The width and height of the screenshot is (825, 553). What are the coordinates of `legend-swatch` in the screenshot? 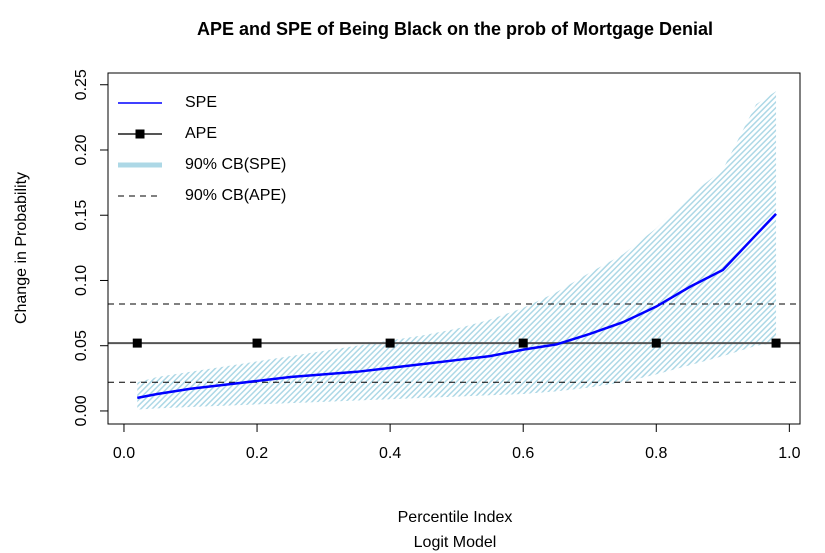 It's located at (140, 134).